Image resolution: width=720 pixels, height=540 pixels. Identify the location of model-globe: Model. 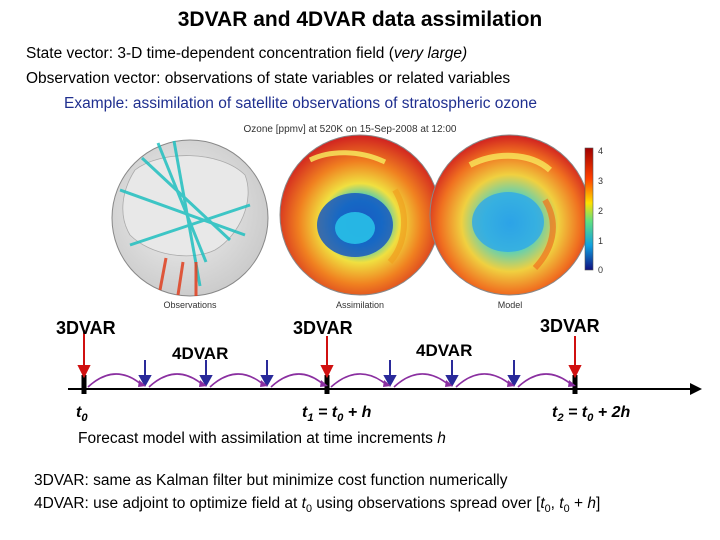
(510, 222).